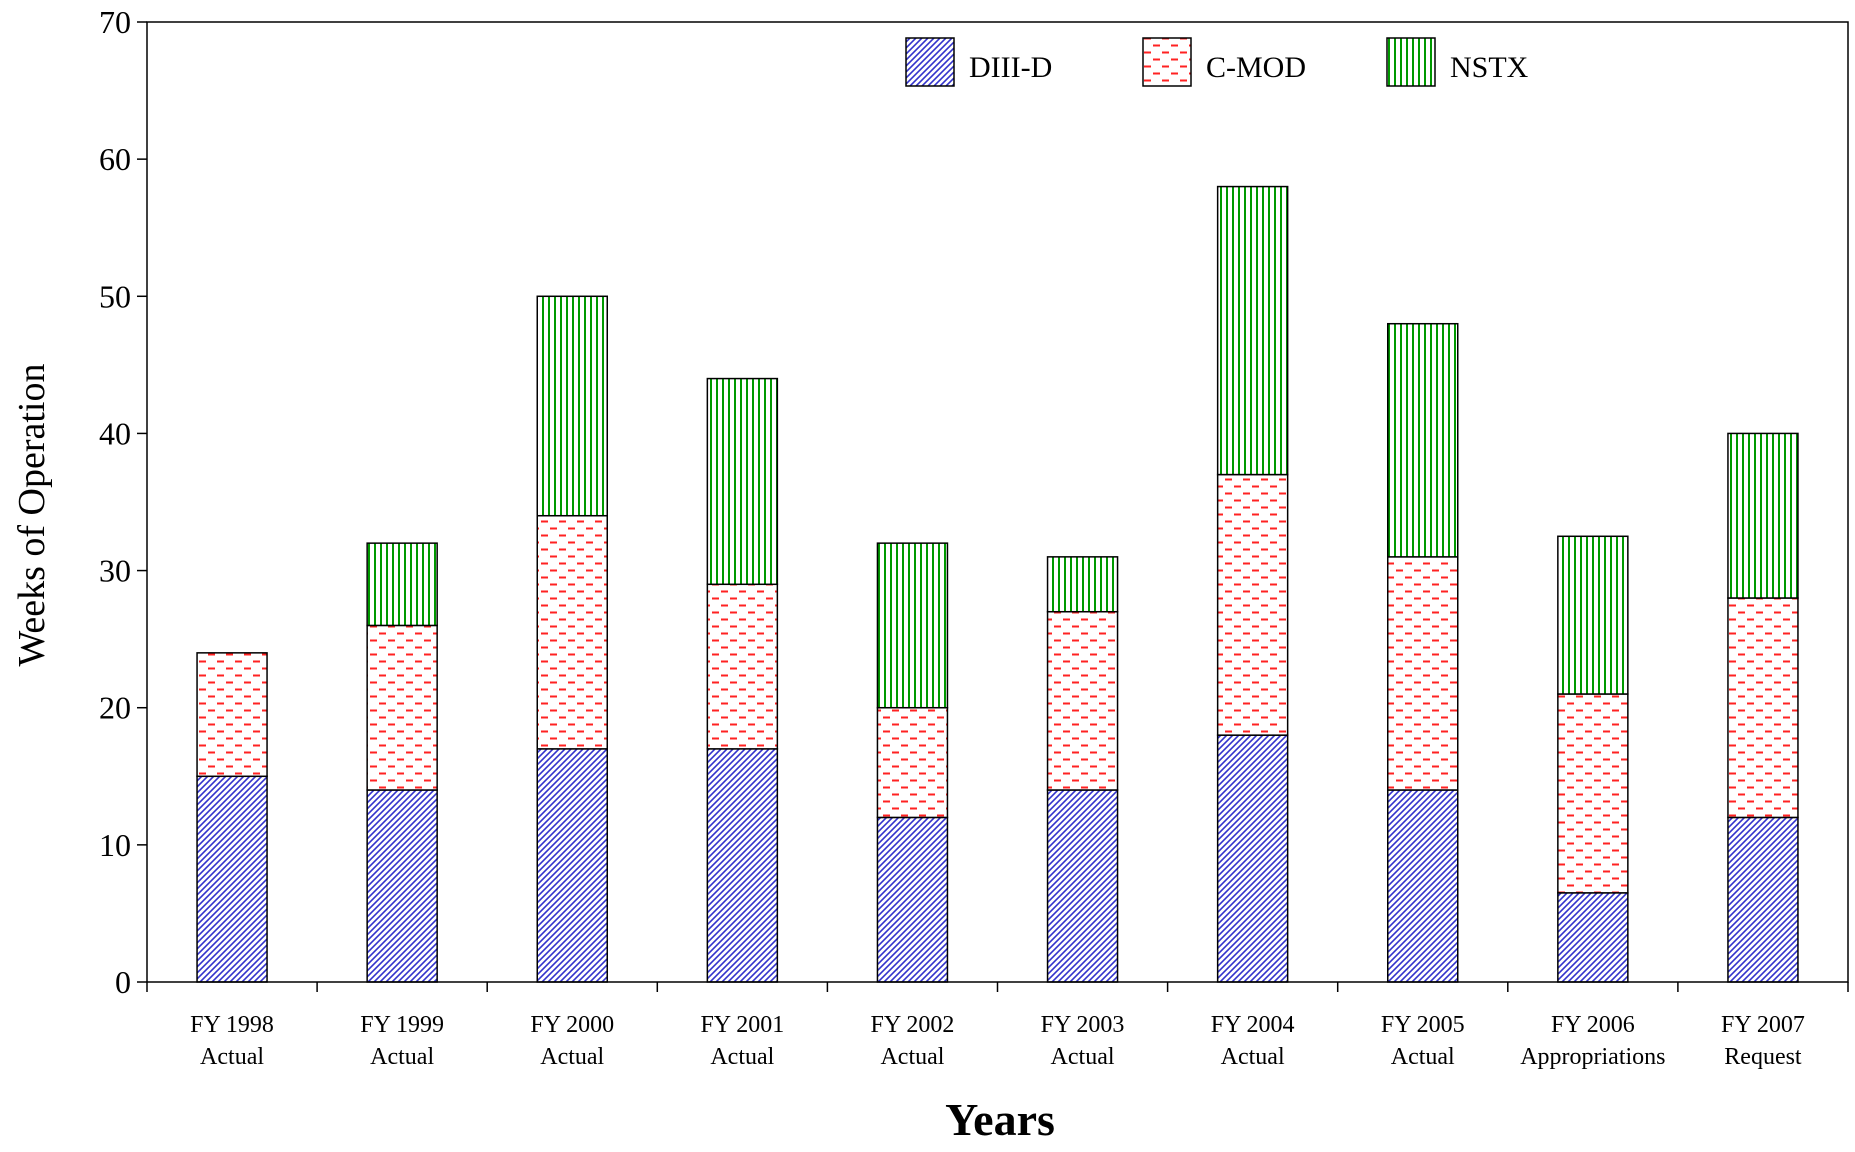 This screenshot has height=1152, width=1855. What do you see at coordinates (115, 708) in the screenshot?
I see `y-tick-label: 20` at bounding box center [115, 708].